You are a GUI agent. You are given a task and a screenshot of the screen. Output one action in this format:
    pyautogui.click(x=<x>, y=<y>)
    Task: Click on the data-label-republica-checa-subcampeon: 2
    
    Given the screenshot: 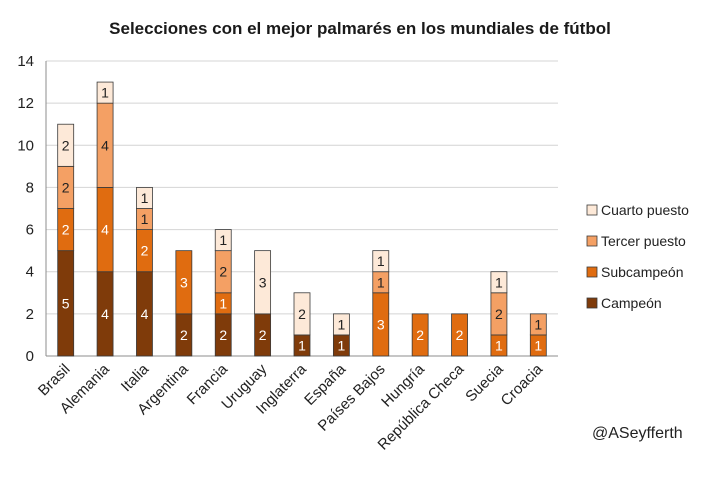 What is the action you would take?
    pyautogui.click(x=460, y=335)
    